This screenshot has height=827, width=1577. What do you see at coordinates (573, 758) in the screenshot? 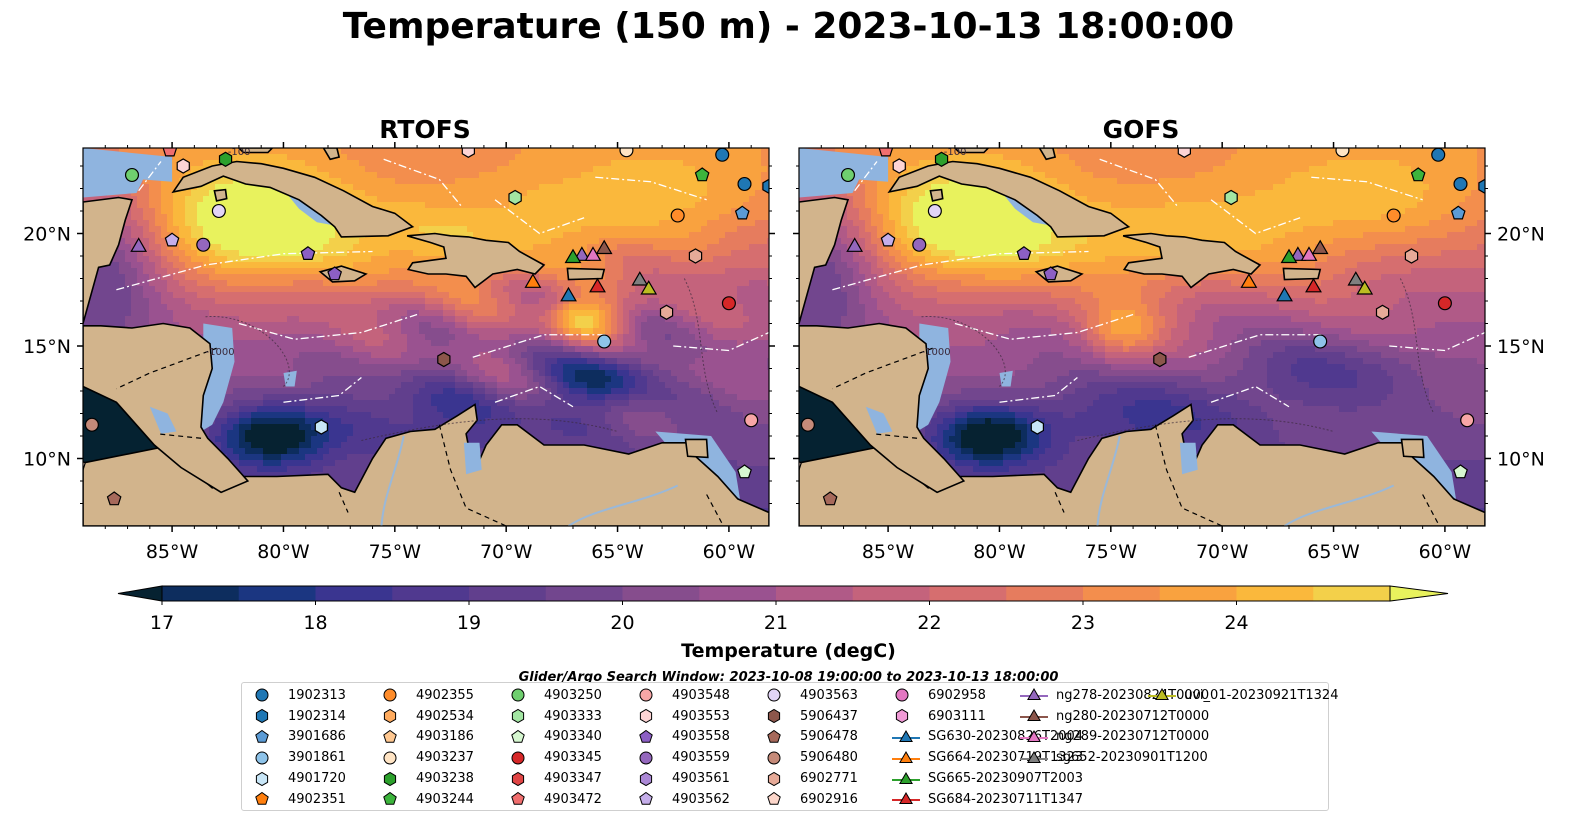
I see `legend-label: 4903345` at bounding box center [573, 758].